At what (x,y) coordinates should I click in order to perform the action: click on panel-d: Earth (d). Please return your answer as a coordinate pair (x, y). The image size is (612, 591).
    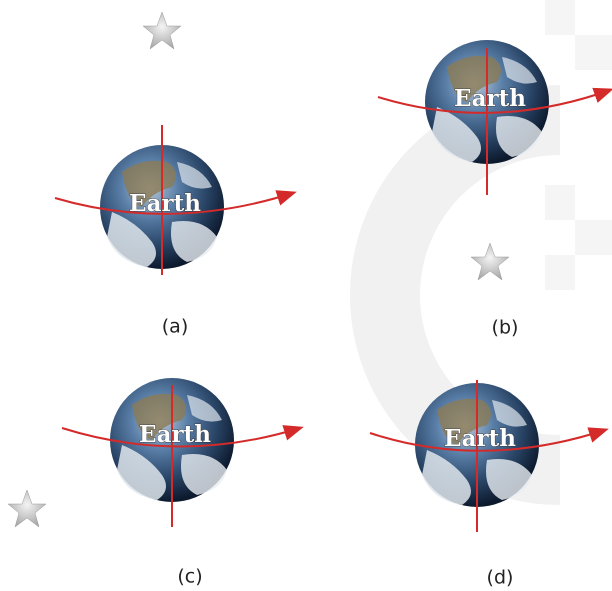
    Looking at the image, I should click on (489, 484).